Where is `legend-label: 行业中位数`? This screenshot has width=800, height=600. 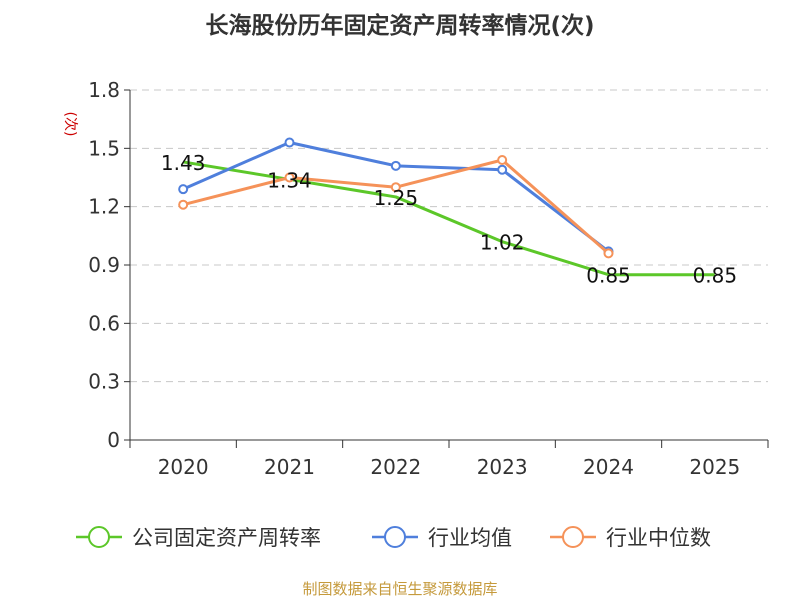
legend-label: 行业中位数 is located at coordinates (658, 538).